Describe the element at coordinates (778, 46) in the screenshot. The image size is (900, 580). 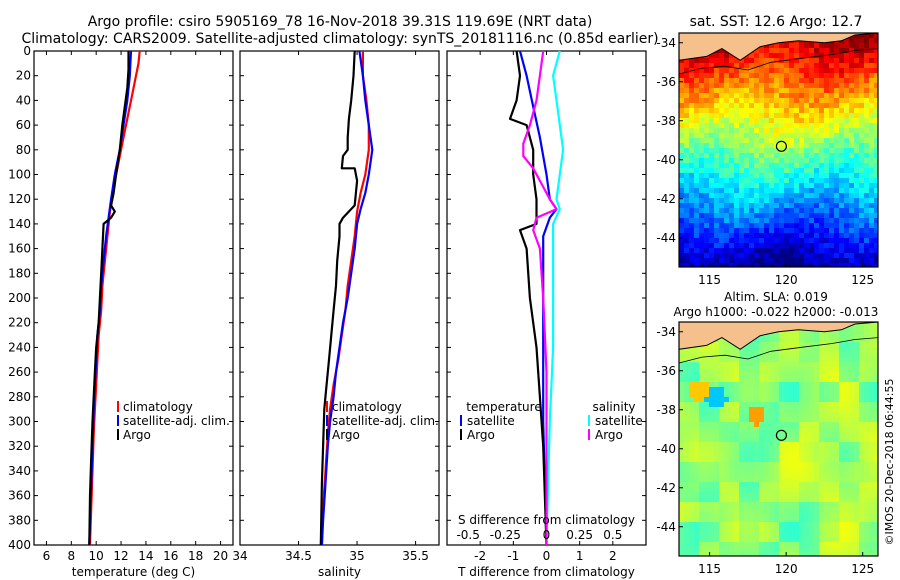
I see `land-mass` at that location.